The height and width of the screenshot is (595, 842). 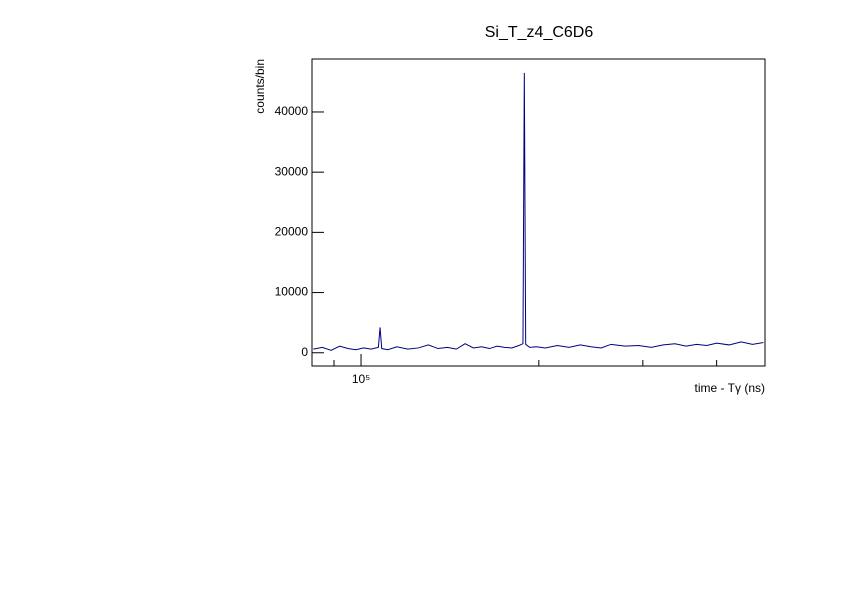 What do you see at coordinates (304, 352) in the screenshot?
I see `y-tick-label: 0` at bounding box center [304, 352].